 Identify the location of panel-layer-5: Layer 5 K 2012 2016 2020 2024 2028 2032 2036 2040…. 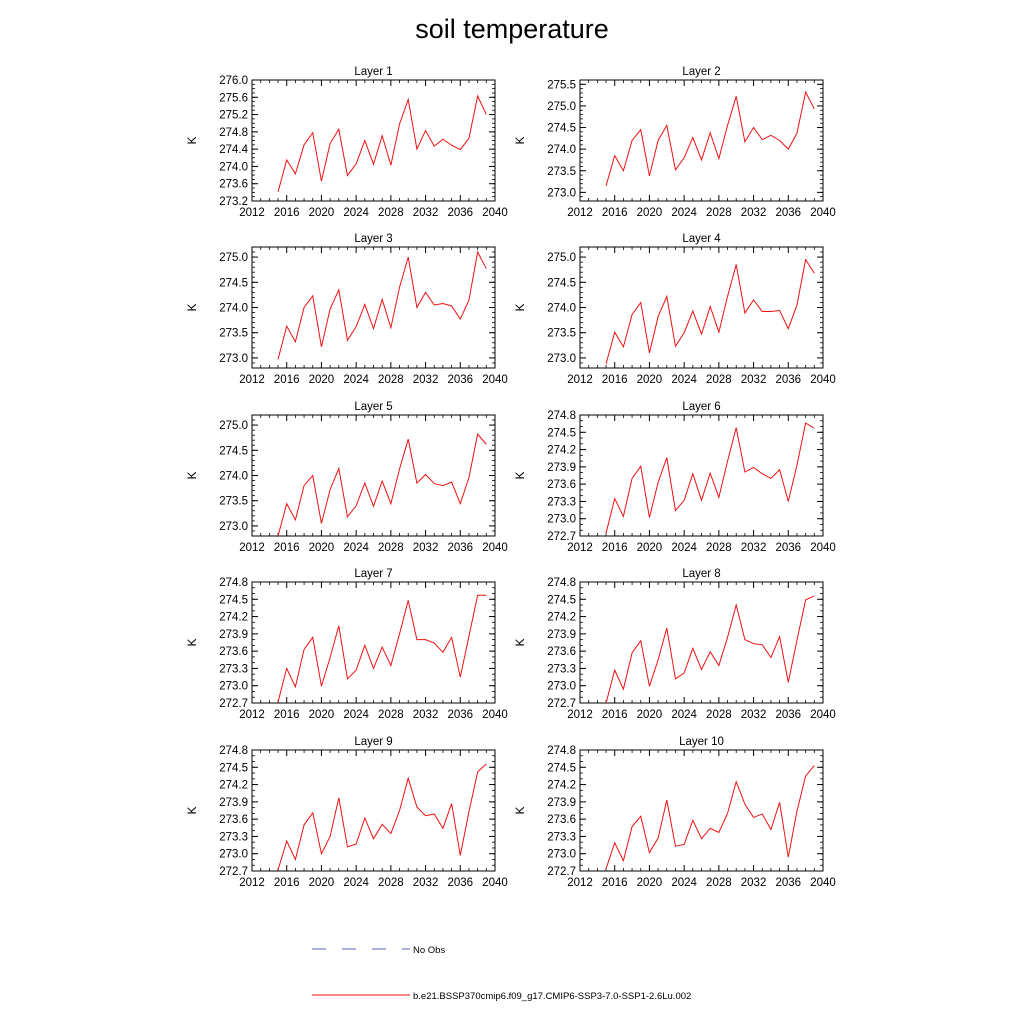
(346, 477).